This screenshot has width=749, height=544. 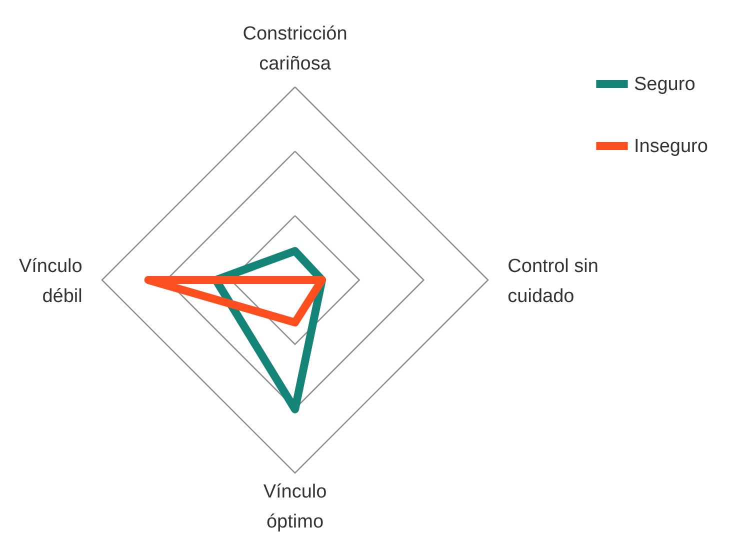 What do you see at coordinates (665, 84) in the screenshot?
I see `legend-label: Seguro` at bounding box center [665, 84].